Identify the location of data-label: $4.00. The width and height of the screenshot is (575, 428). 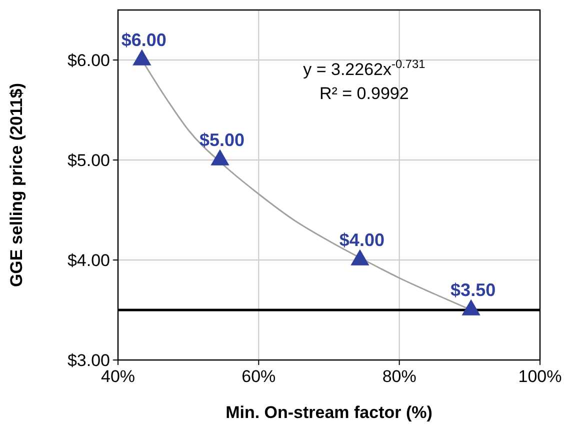
(361, 240).